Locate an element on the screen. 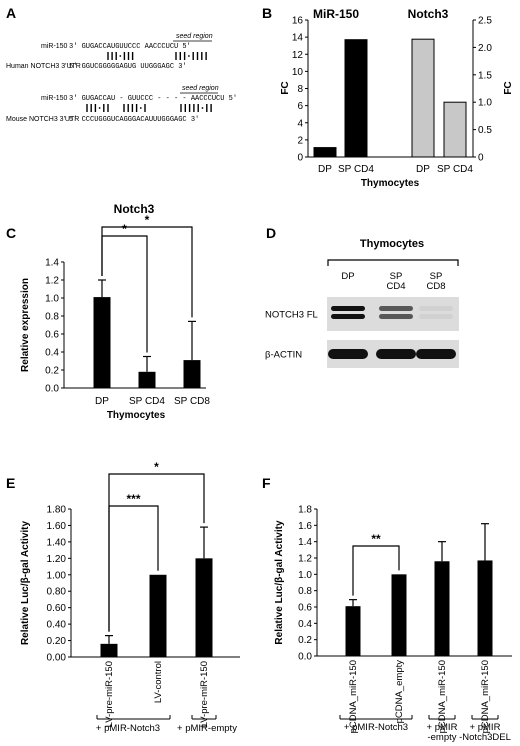 The image size is (520, 746). y-tick-label: 1.8 is located at coordinates (305, 510).